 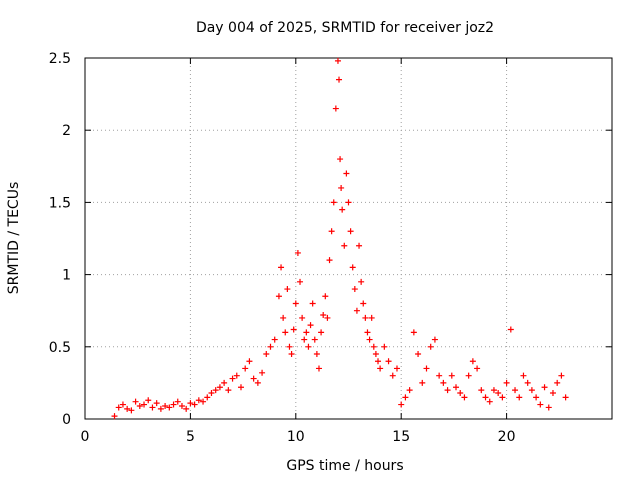 What do you see at coordinates (60, 59) in the screenshot?
I see `y-tick-label: 2.5` at bounding box center [60, 59].